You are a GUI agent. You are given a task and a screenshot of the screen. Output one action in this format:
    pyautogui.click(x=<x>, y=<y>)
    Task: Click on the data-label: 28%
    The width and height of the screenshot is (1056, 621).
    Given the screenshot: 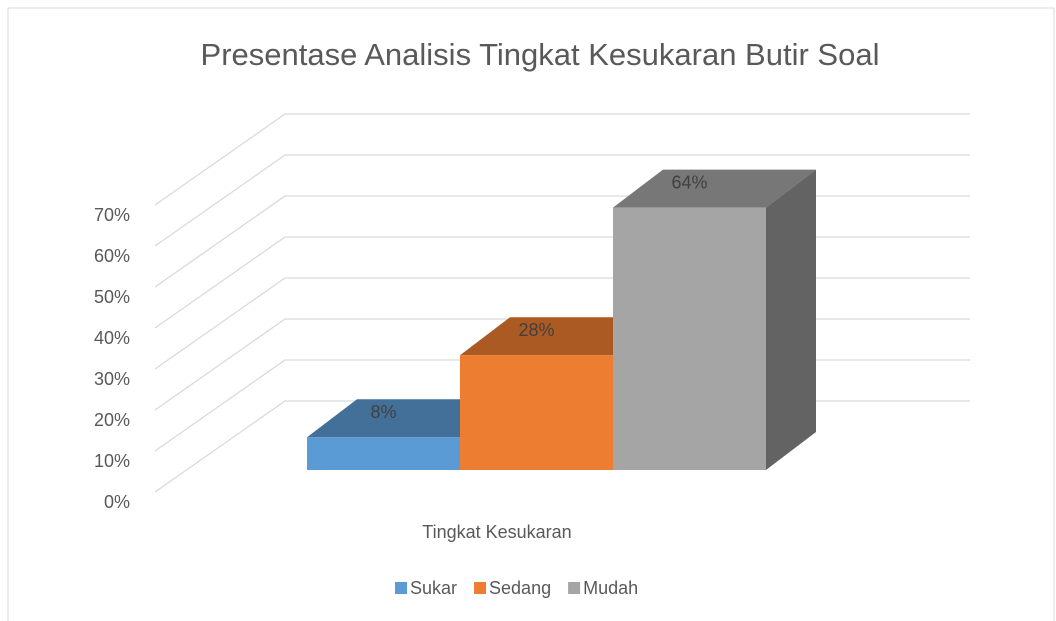 What is the action you would take?
    pyautogui.click(x=536, y=330)
    